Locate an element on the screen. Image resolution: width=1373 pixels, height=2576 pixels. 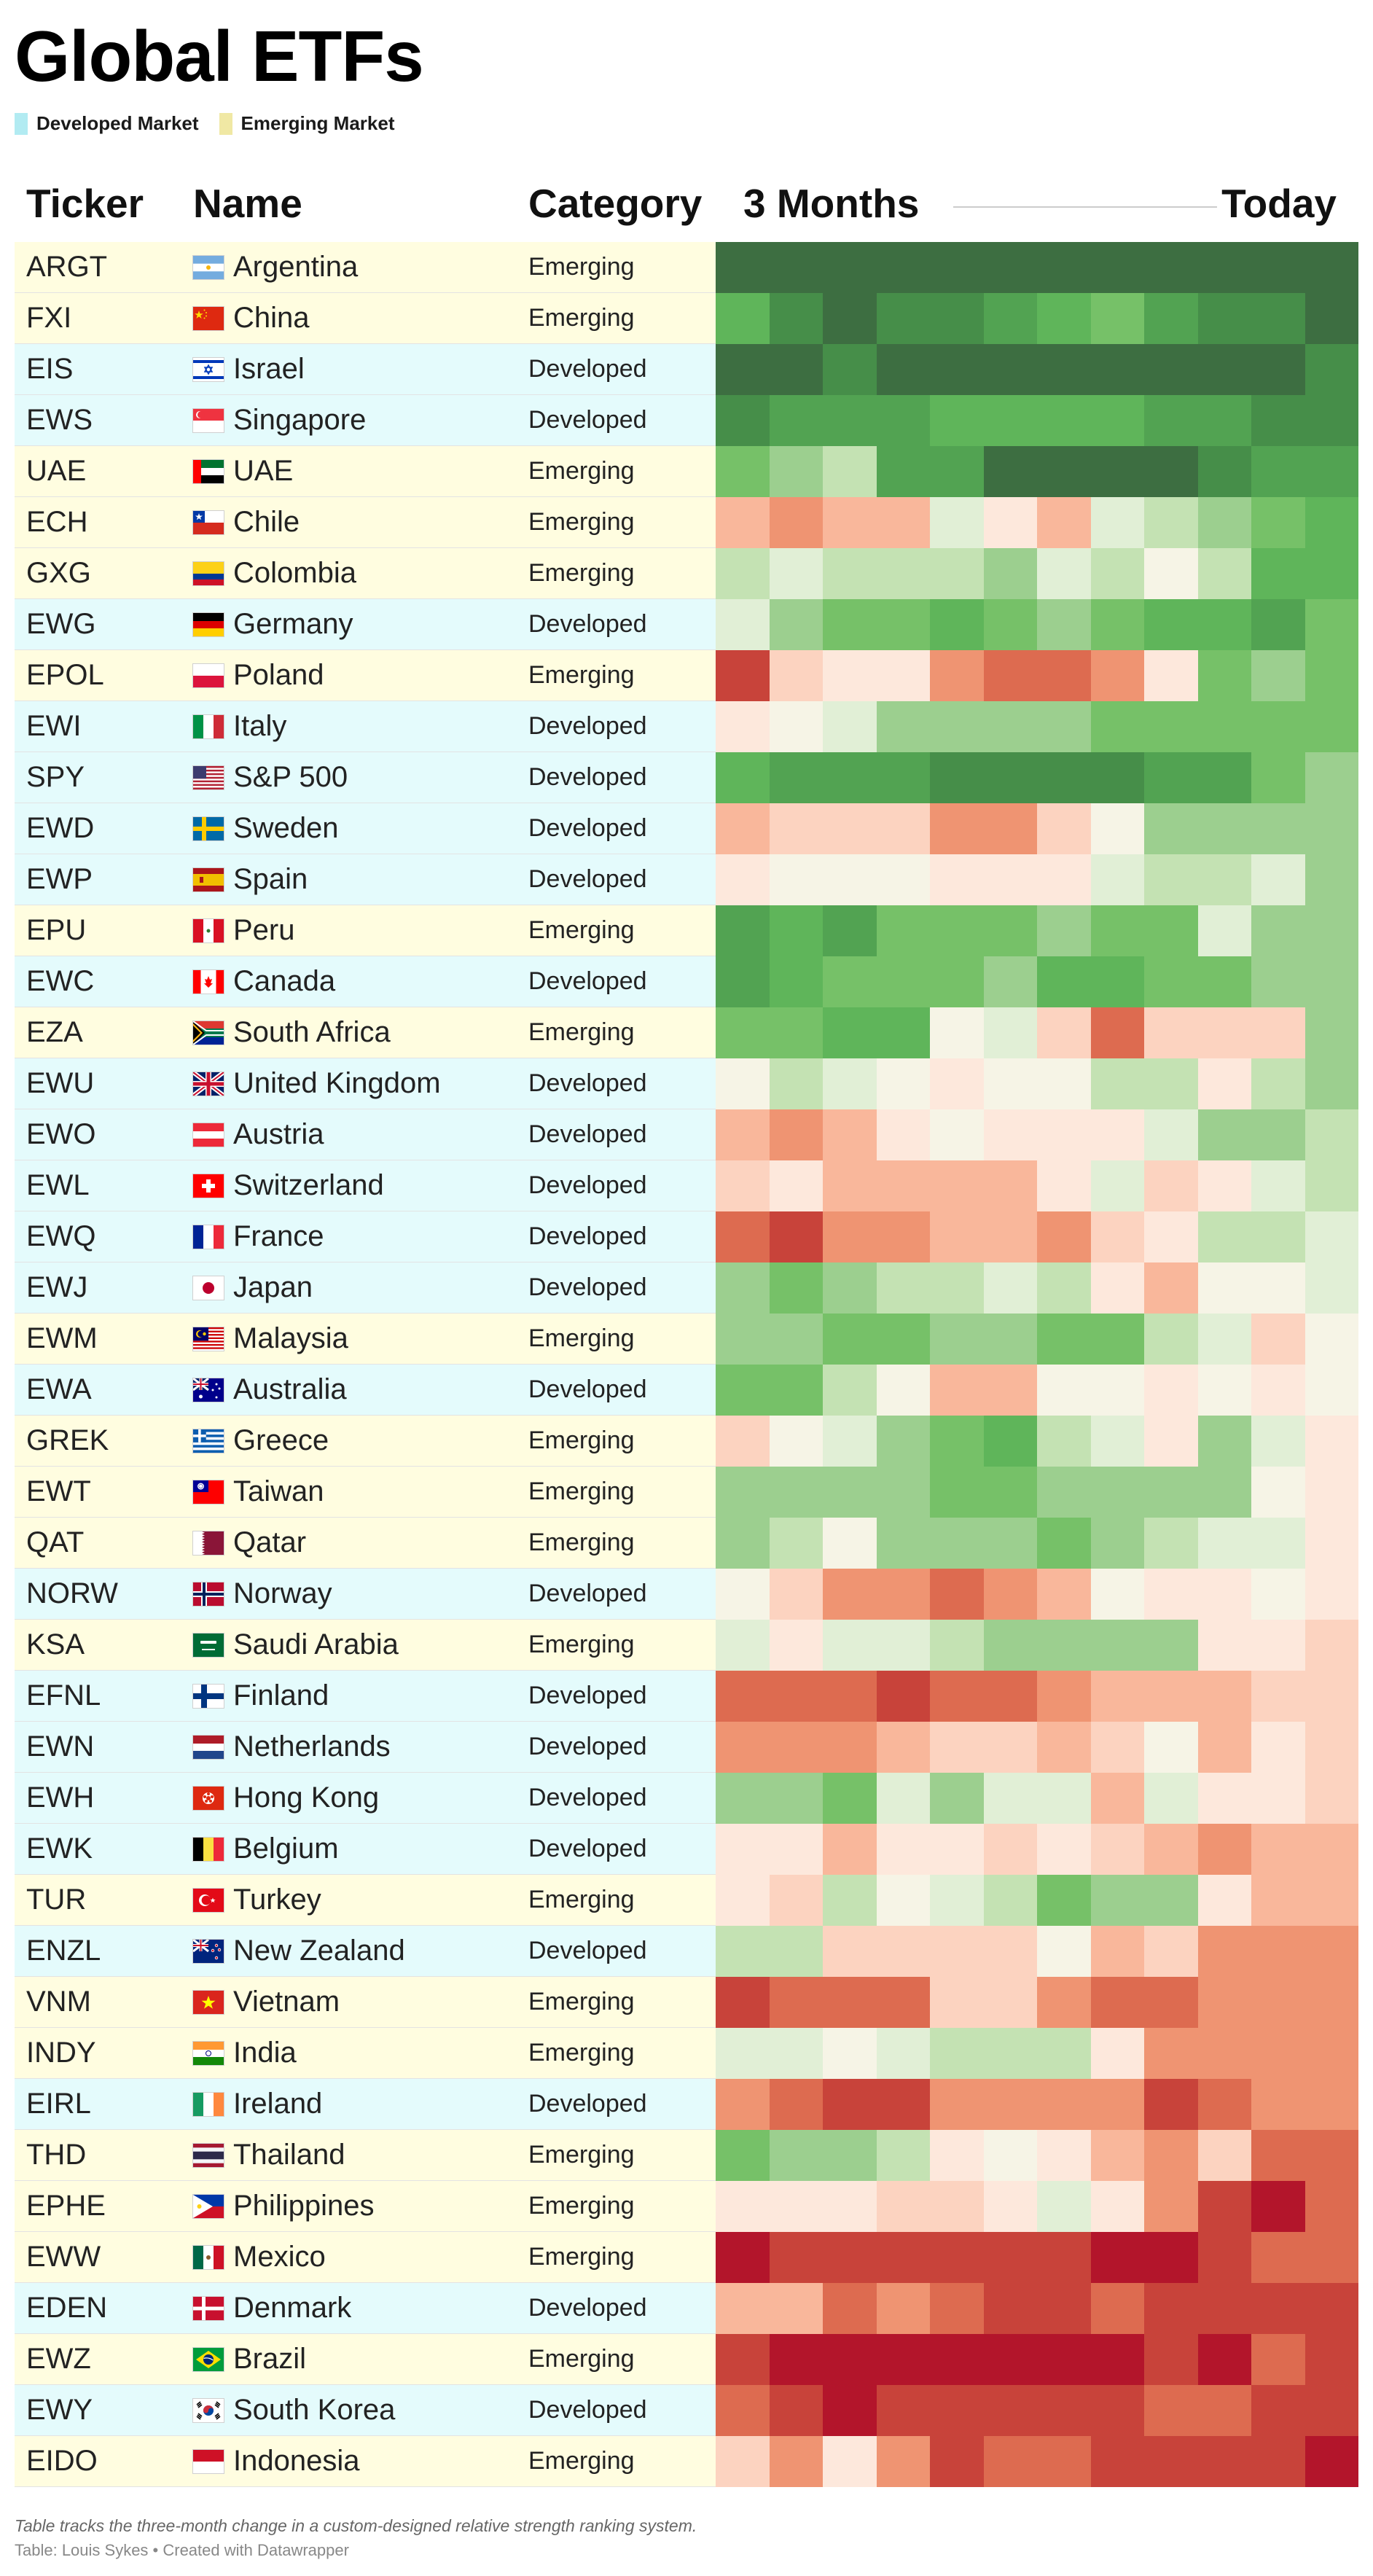
header-category: Category is located at coordinates (615, 203).